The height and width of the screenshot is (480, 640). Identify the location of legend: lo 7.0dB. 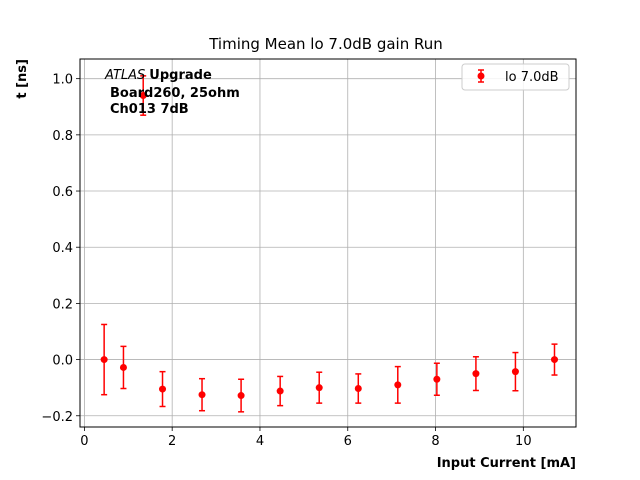
(515, 77).